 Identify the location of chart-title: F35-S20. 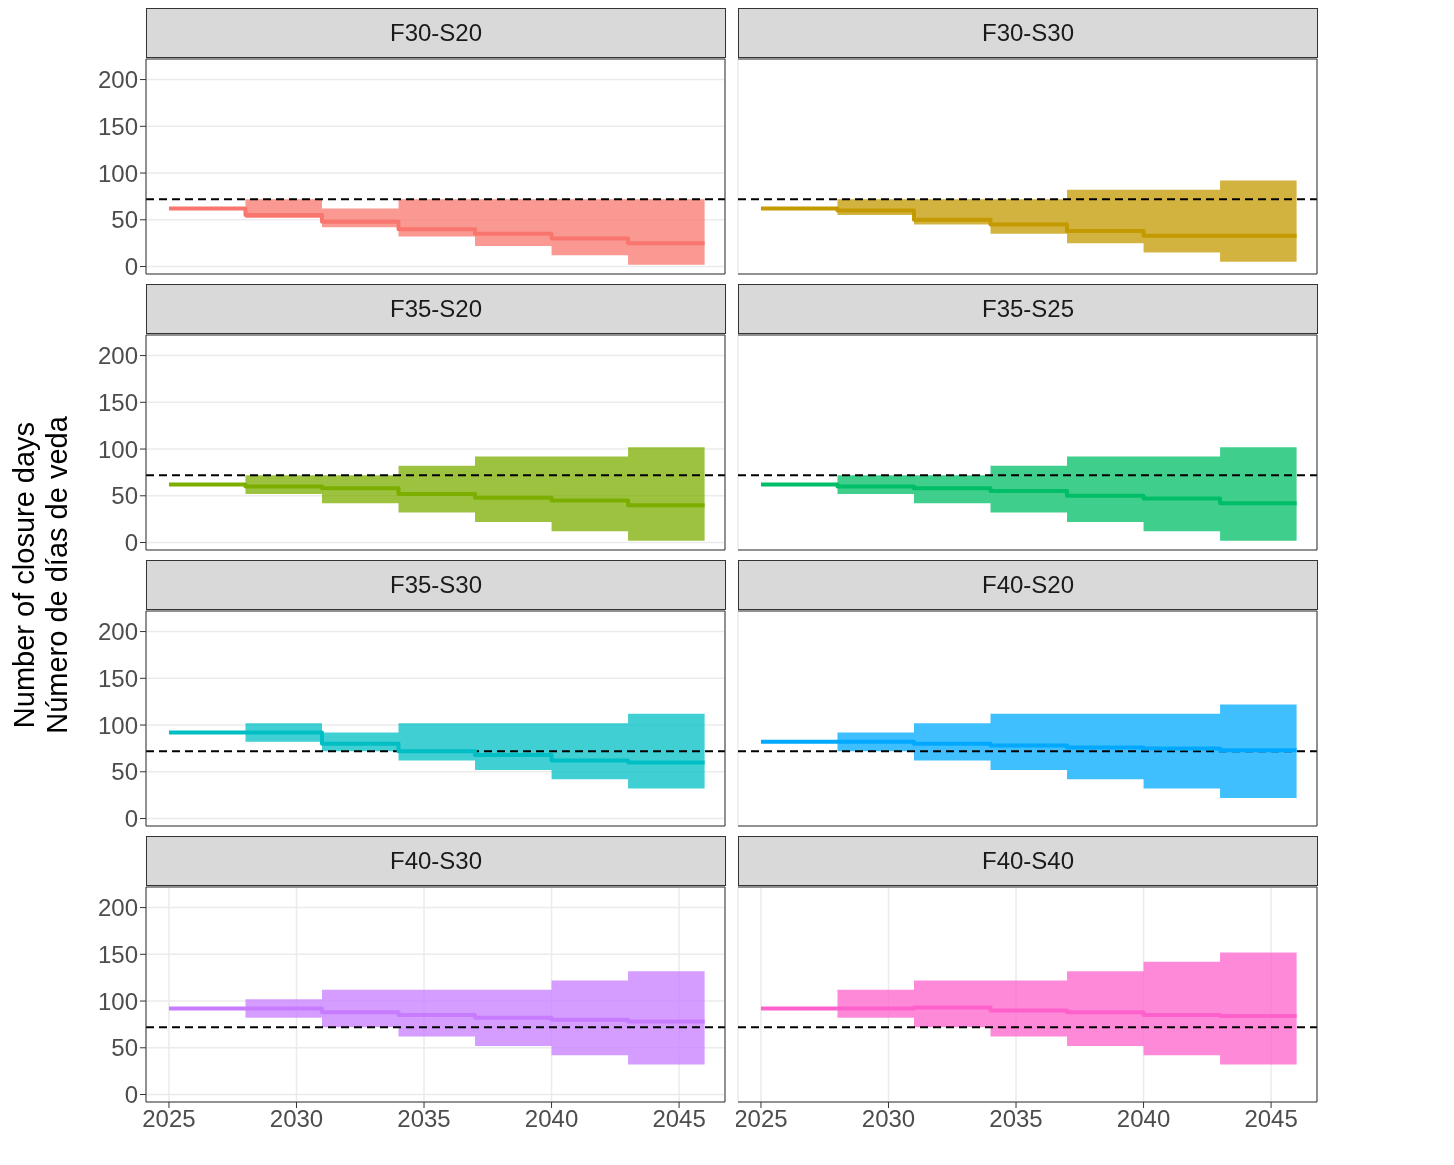
(436, 309).